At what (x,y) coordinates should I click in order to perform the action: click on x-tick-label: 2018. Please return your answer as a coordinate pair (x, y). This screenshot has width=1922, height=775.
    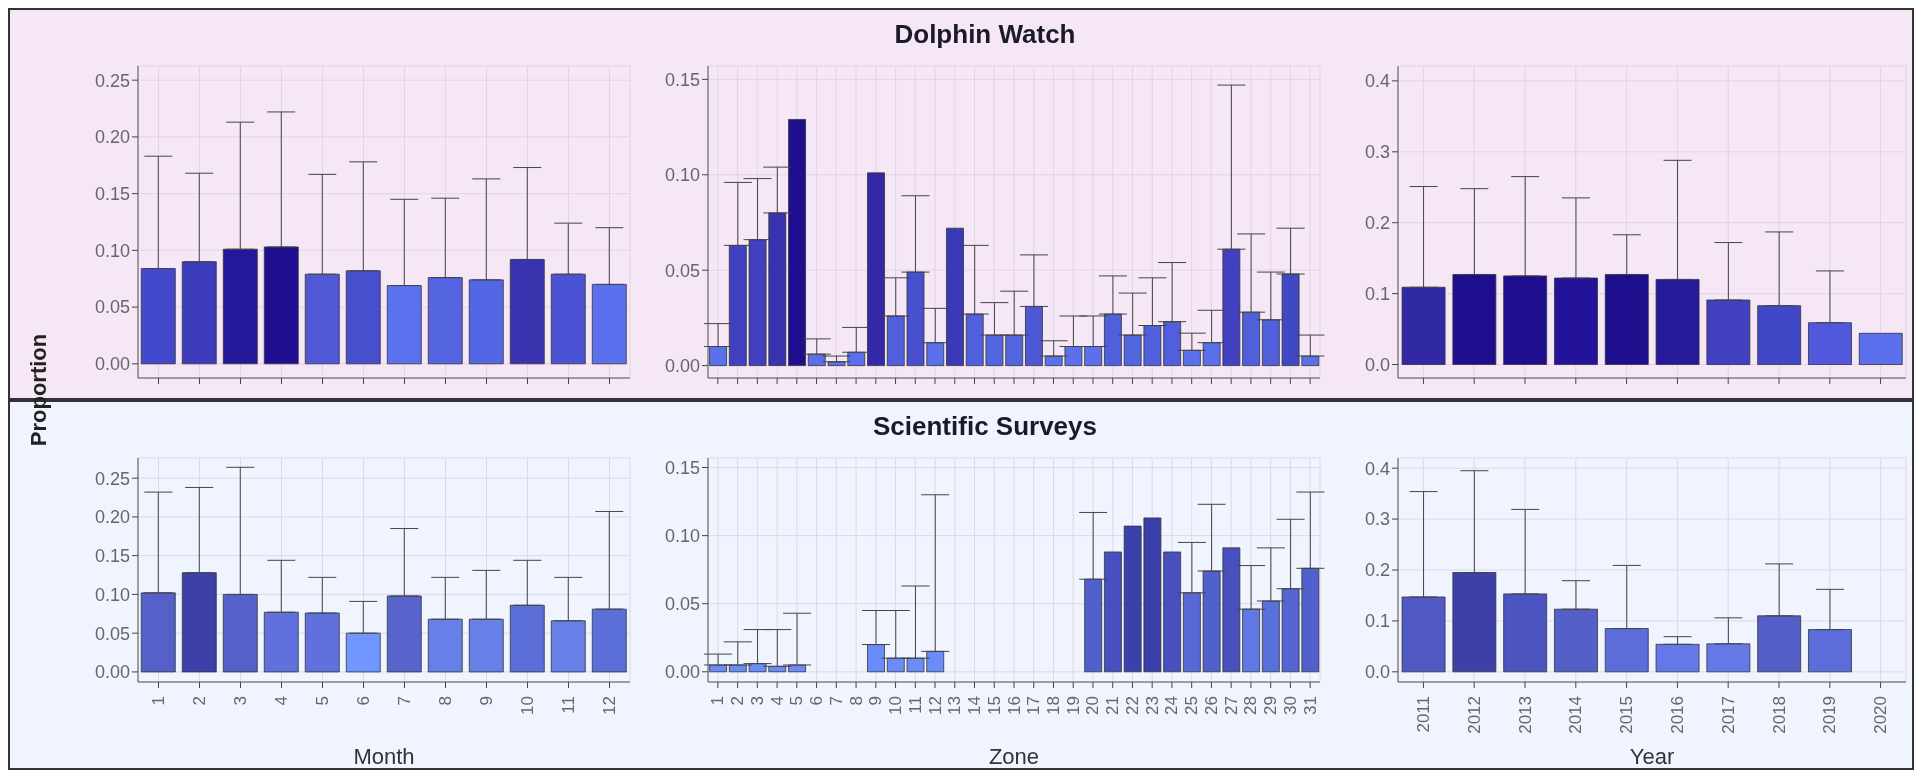
    Looking at the image, I should click on (1779, 715).